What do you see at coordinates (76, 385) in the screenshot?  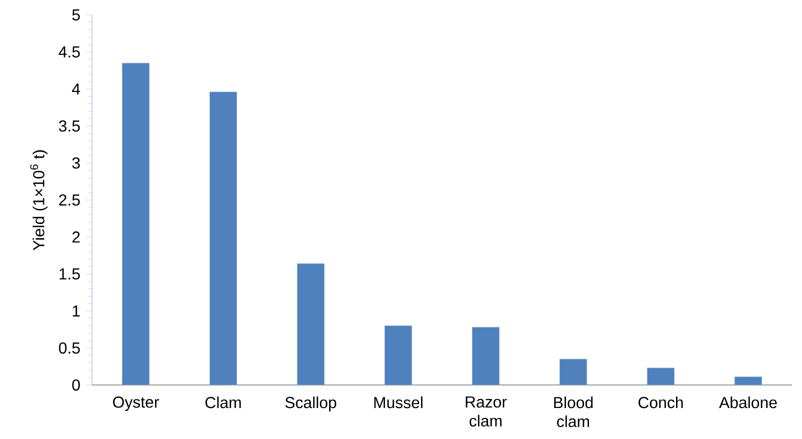 I see `y-tick-label: 0` at bounding box center [76, 385].